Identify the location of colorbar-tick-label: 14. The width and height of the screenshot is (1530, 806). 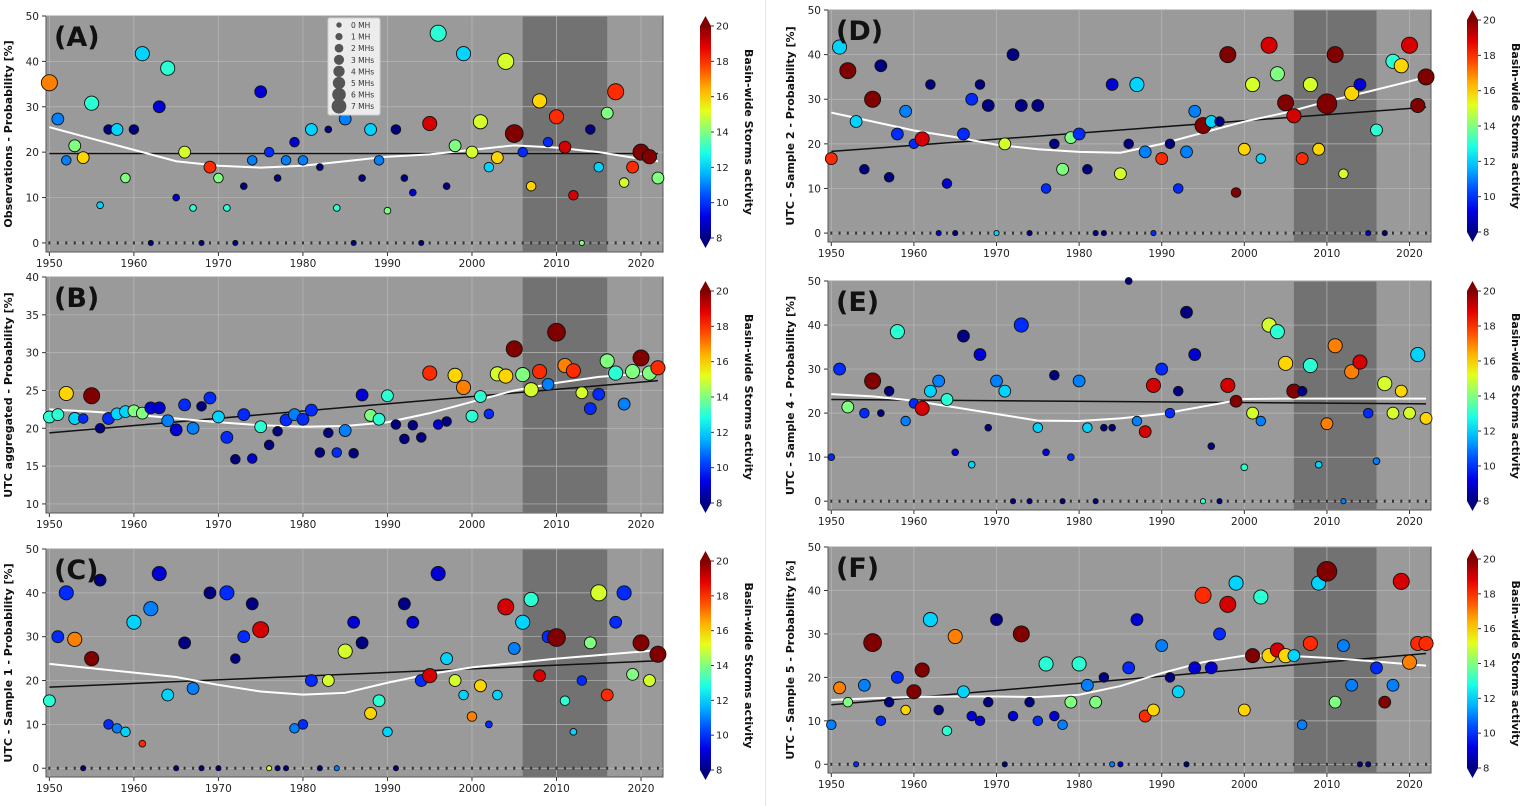
(1489, 397).